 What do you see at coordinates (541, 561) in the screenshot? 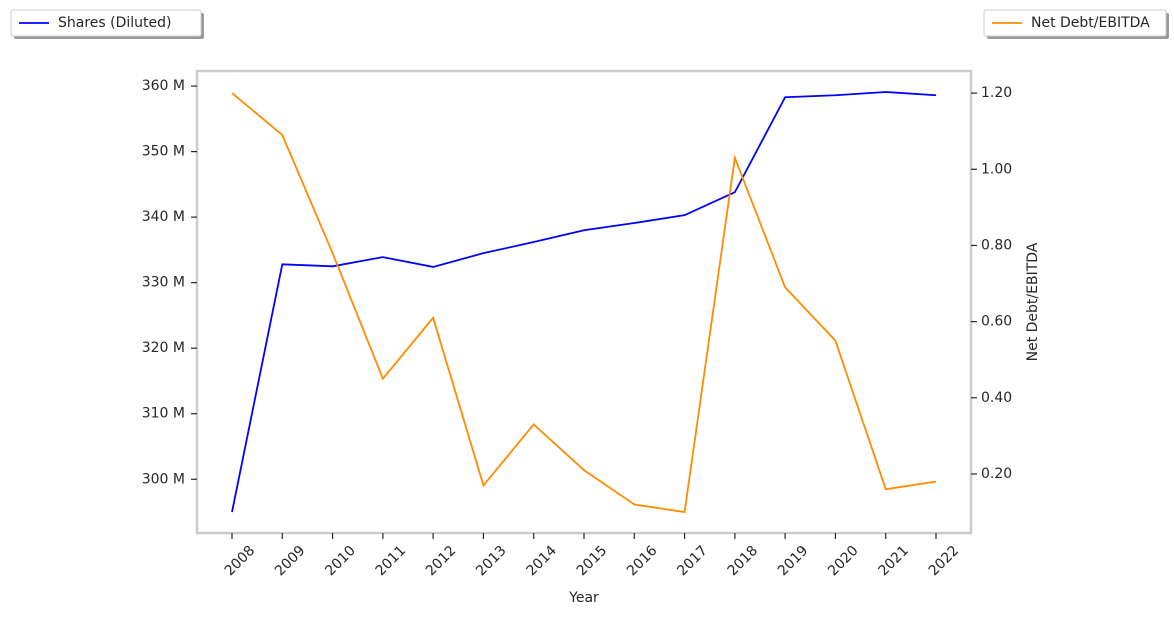
I see `x-tick-label: 2014` at bounding box center [541, 561].